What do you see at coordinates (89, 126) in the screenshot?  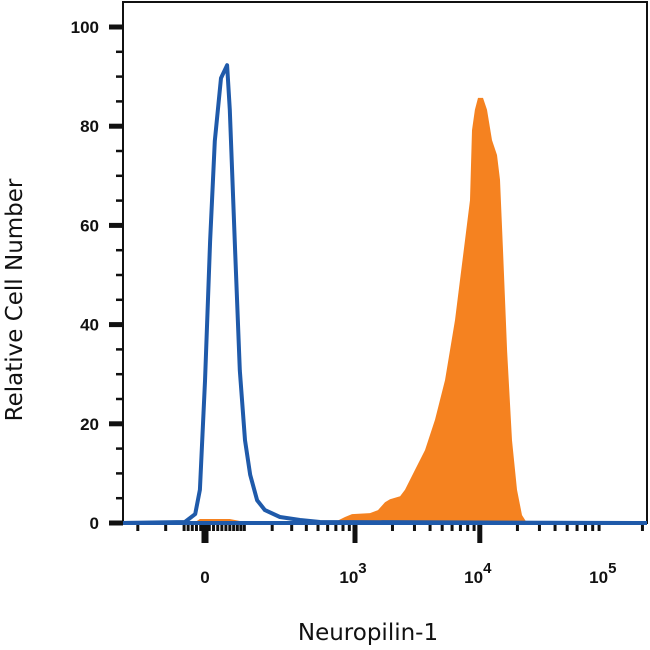 I see `y-tick-label: 80` at bounding box center [89, 126].